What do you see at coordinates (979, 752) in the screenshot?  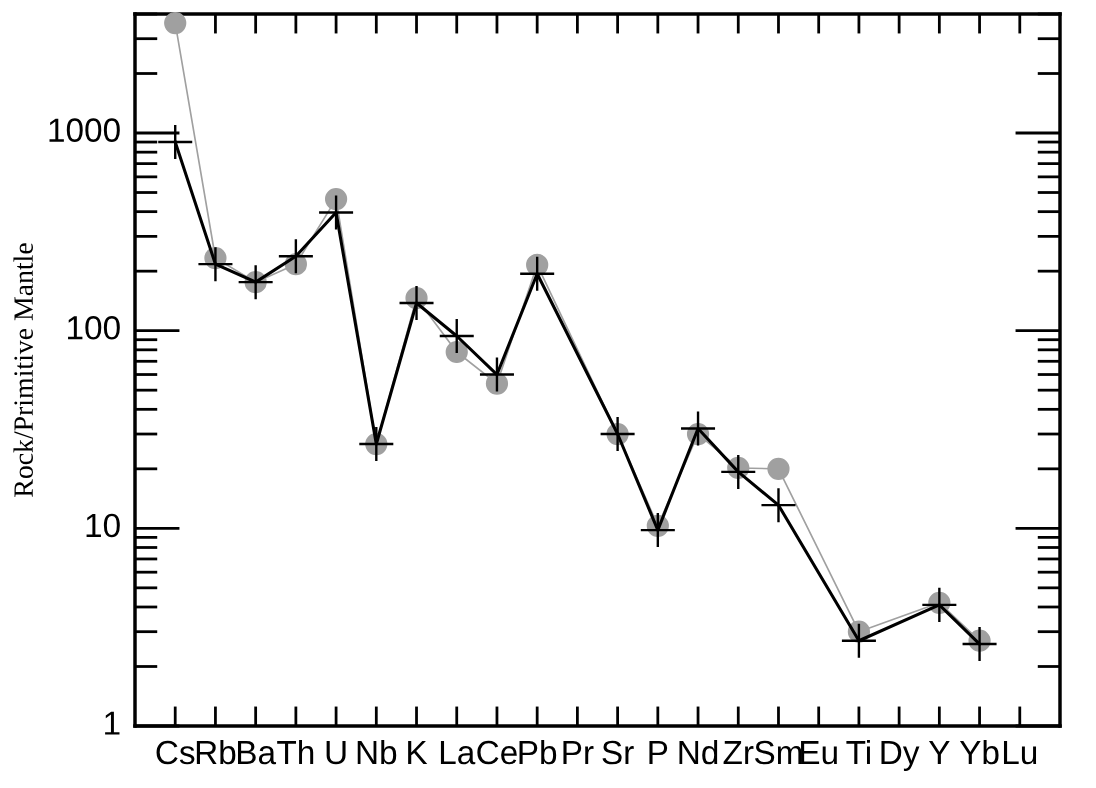 I see `x-tick-label: Yb` at bounding box center [979, 752].